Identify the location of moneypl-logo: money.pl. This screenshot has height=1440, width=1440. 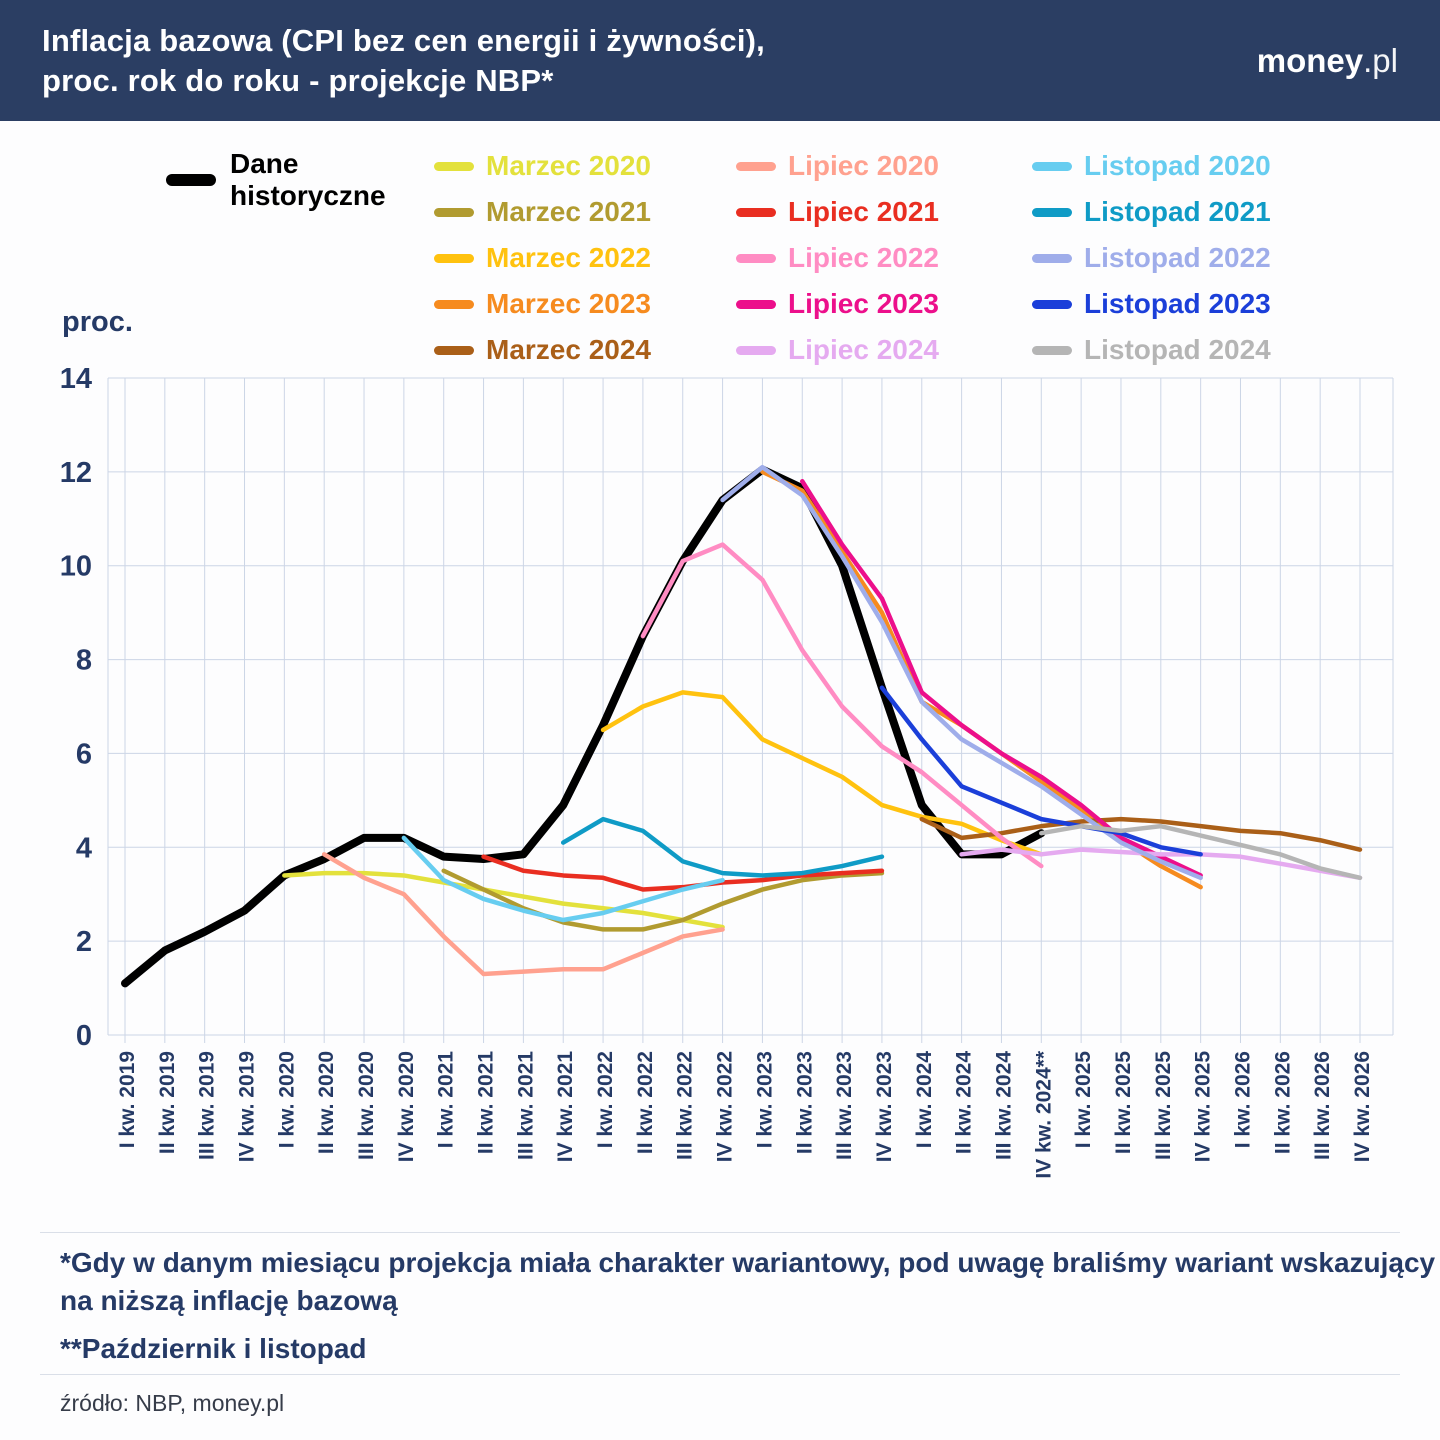
(1327, 61).